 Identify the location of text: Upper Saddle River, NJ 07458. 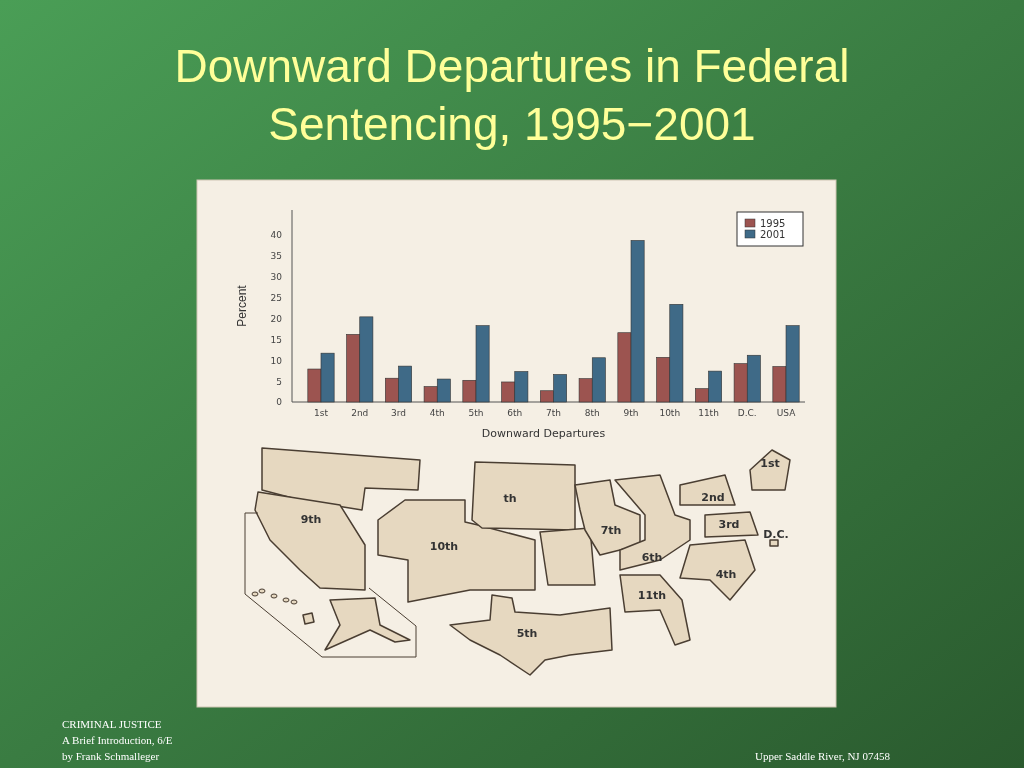
(823, 756).